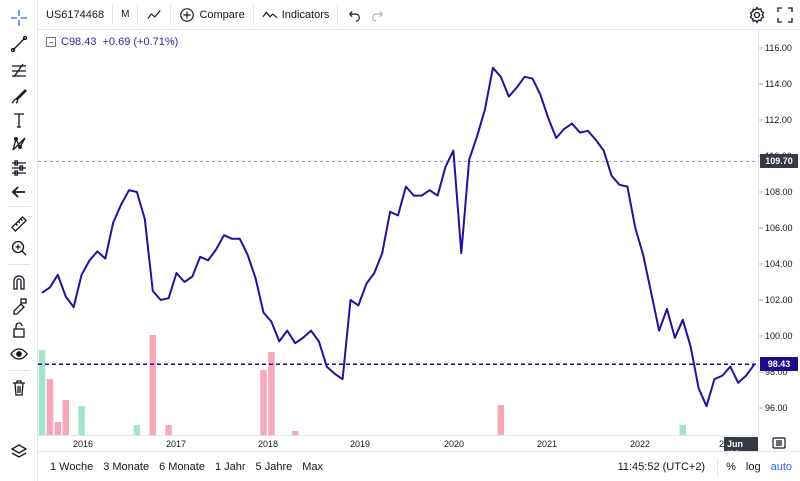  Describe the element at coordinates (126, 466) in the screenshot. I see `range-3-months: 3 Monate` at that location.